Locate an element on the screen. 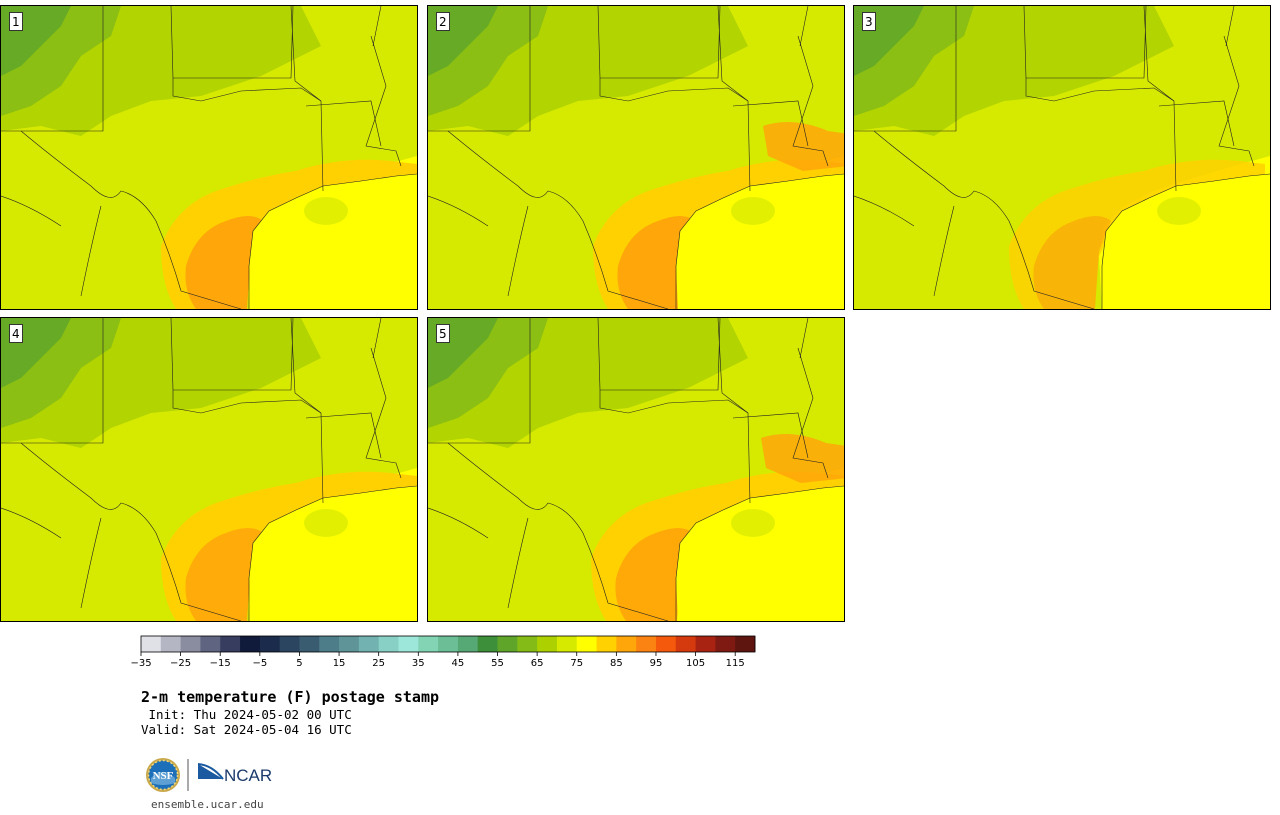  colorbar-tick-label: 55 is located at coordinates (497, 663).